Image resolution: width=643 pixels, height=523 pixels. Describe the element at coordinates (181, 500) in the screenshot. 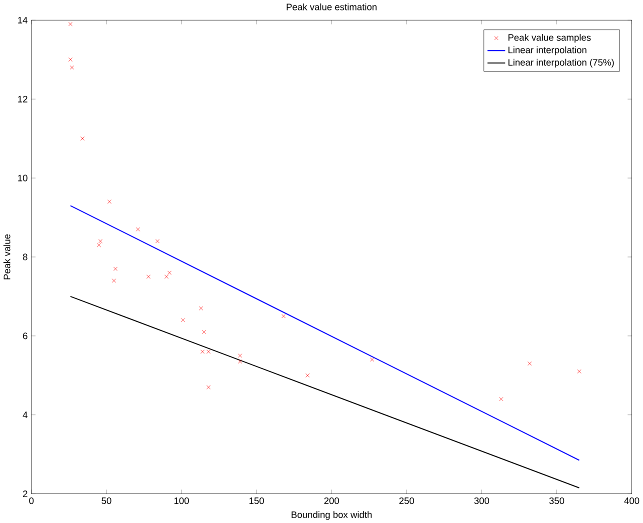

I see `x-tick-label: 100` at that location.